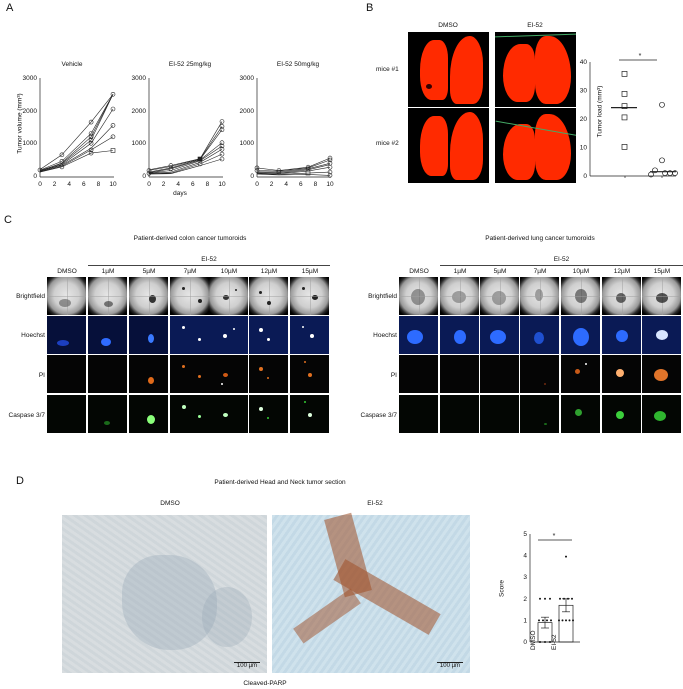 The height and width of the screenshot is (689, 683). I want to click on colon-caspase-dmso, so click(66, 414).